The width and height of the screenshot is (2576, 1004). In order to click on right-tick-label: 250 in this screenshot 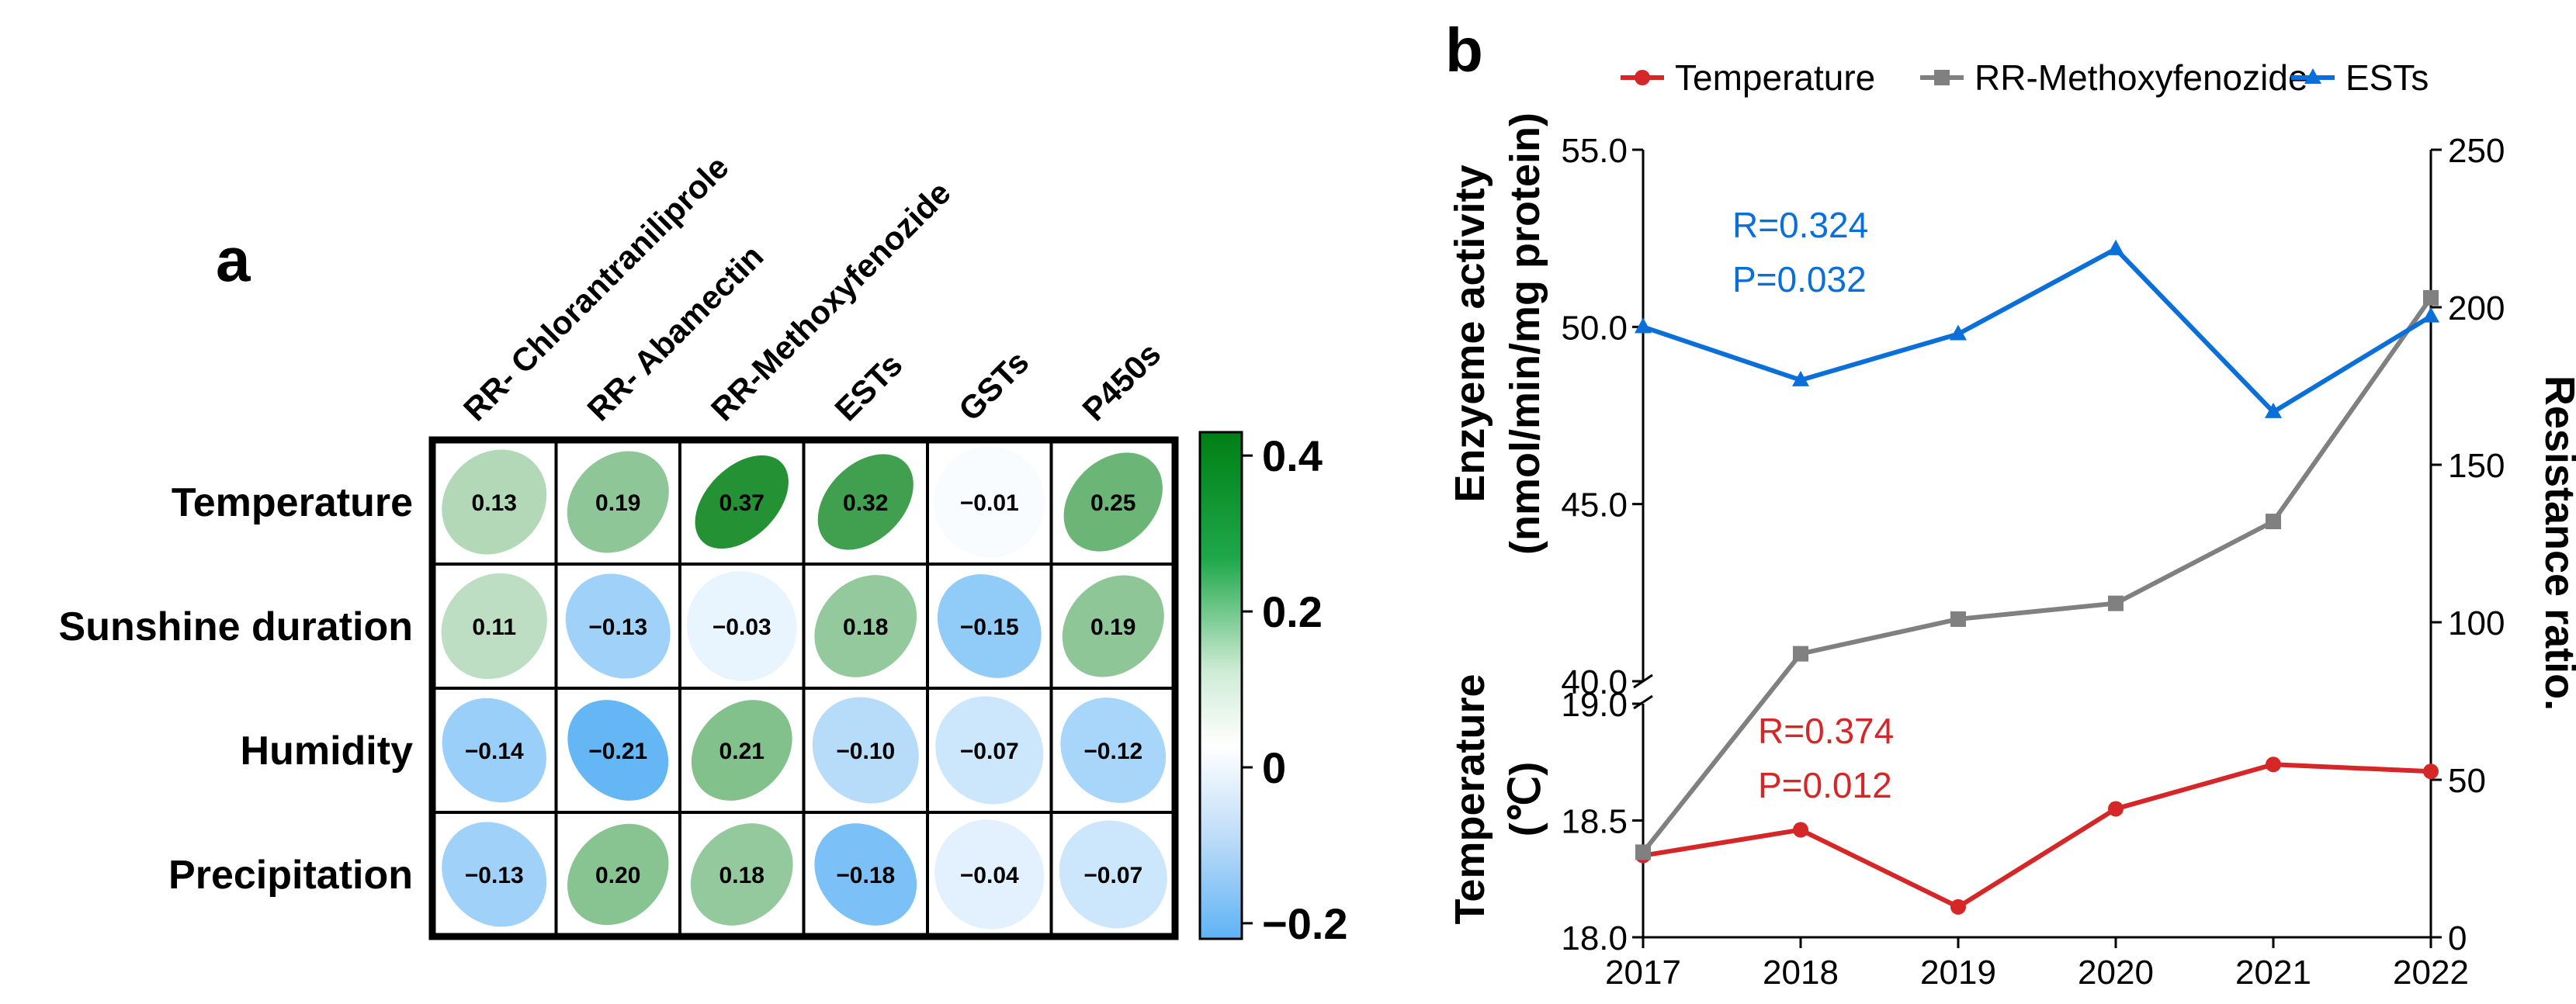, I will do `click(2476, 151)`.